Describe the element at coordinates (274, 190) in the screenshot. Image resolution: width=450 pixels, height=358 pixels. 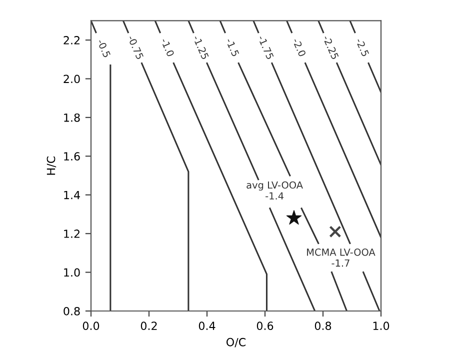
I see `annotation: avg LV-OOA -1.4` at that location.